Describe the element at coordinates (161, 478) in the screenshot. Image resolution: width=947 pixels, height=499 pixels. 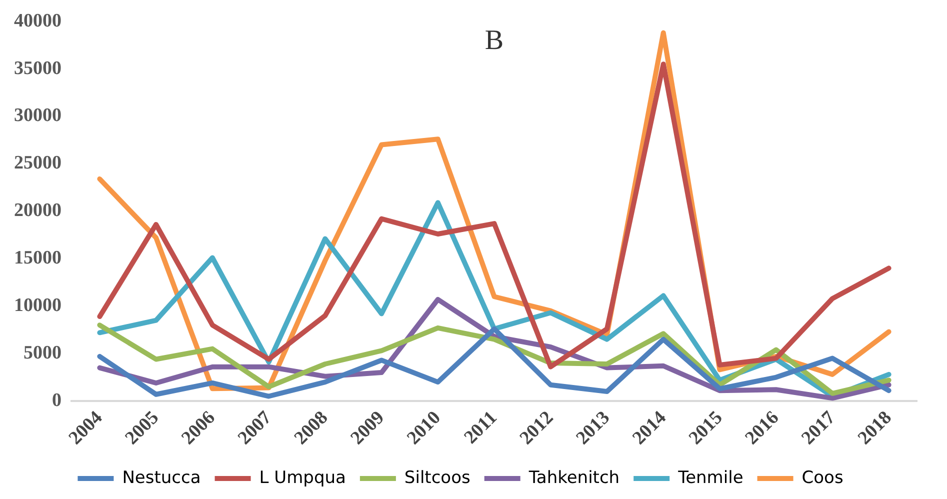
I see `legend-label: Nestucca` at that location.